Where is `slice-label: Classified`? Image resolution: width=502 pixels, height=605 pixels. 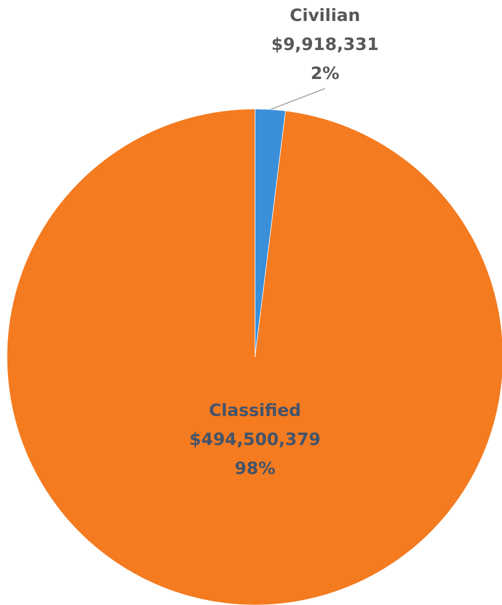 slice-label: Classified is located at coordinates (255, 411).